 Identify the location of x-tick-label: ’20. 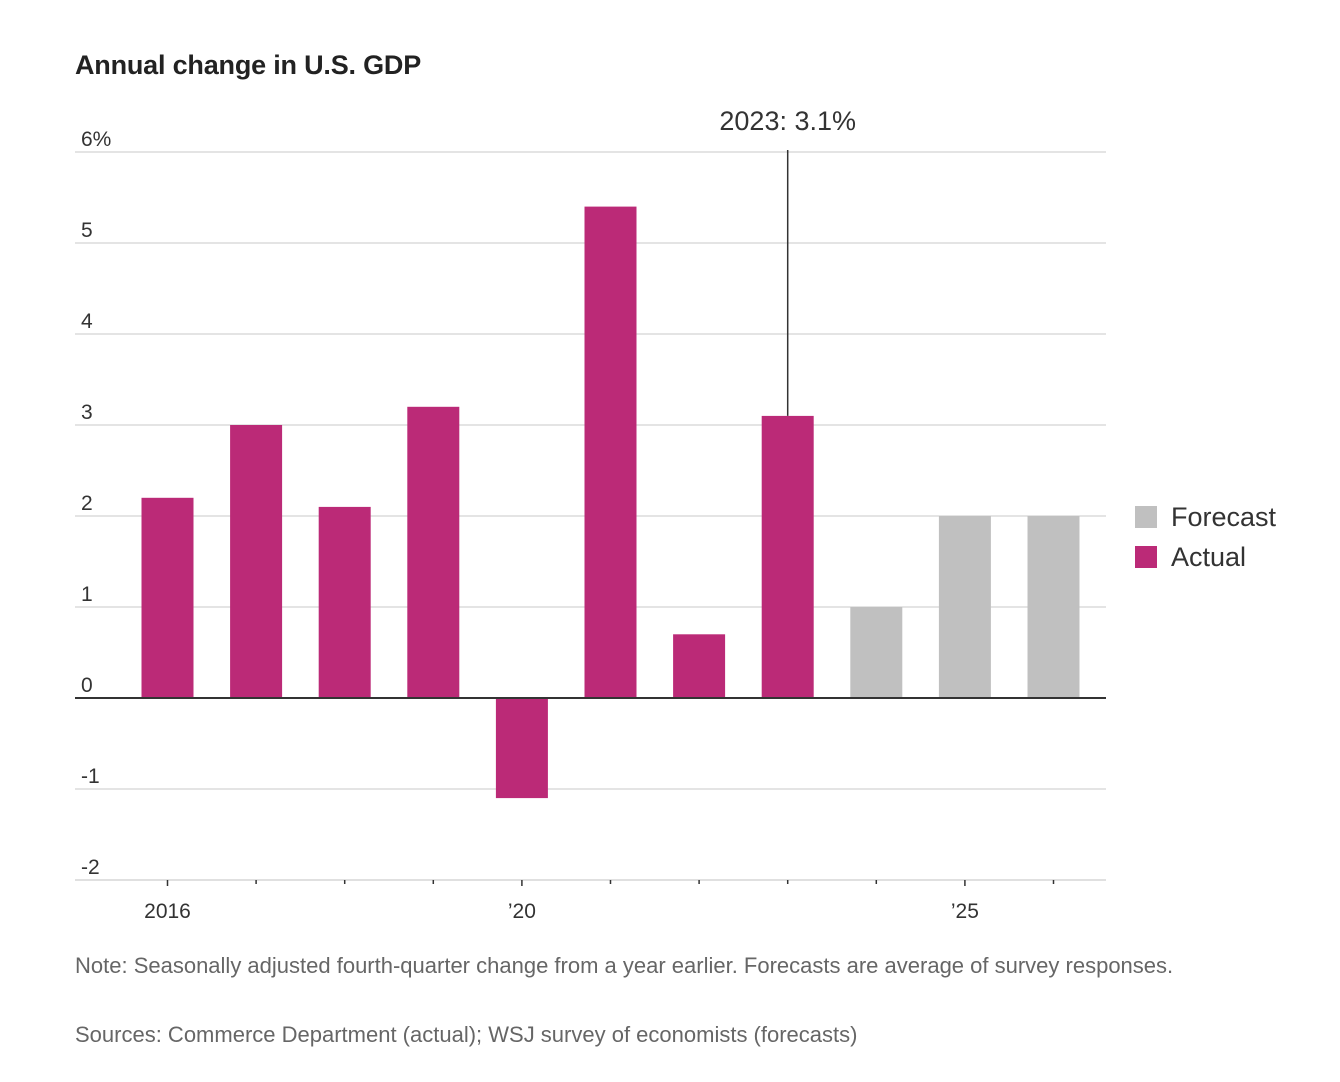
(522, 911).